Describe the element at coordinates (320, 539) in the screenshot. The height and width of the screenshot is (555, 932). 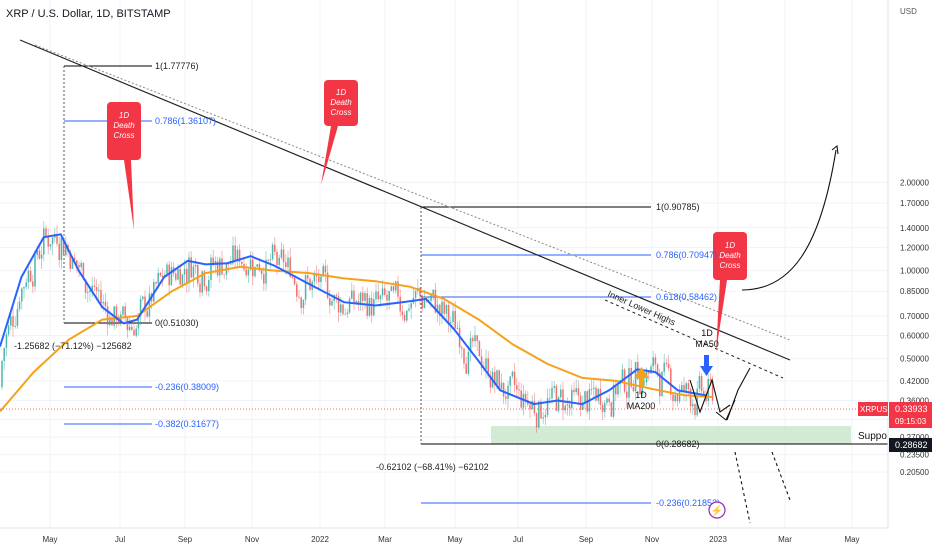
I see `time-tick: 2022` at that location.